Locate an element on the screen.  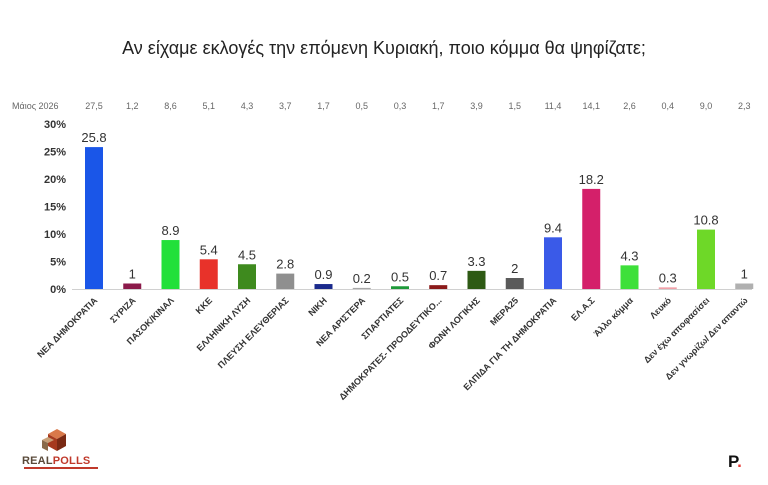
y-tick-label: 25% is located at coordinates (55, 153).